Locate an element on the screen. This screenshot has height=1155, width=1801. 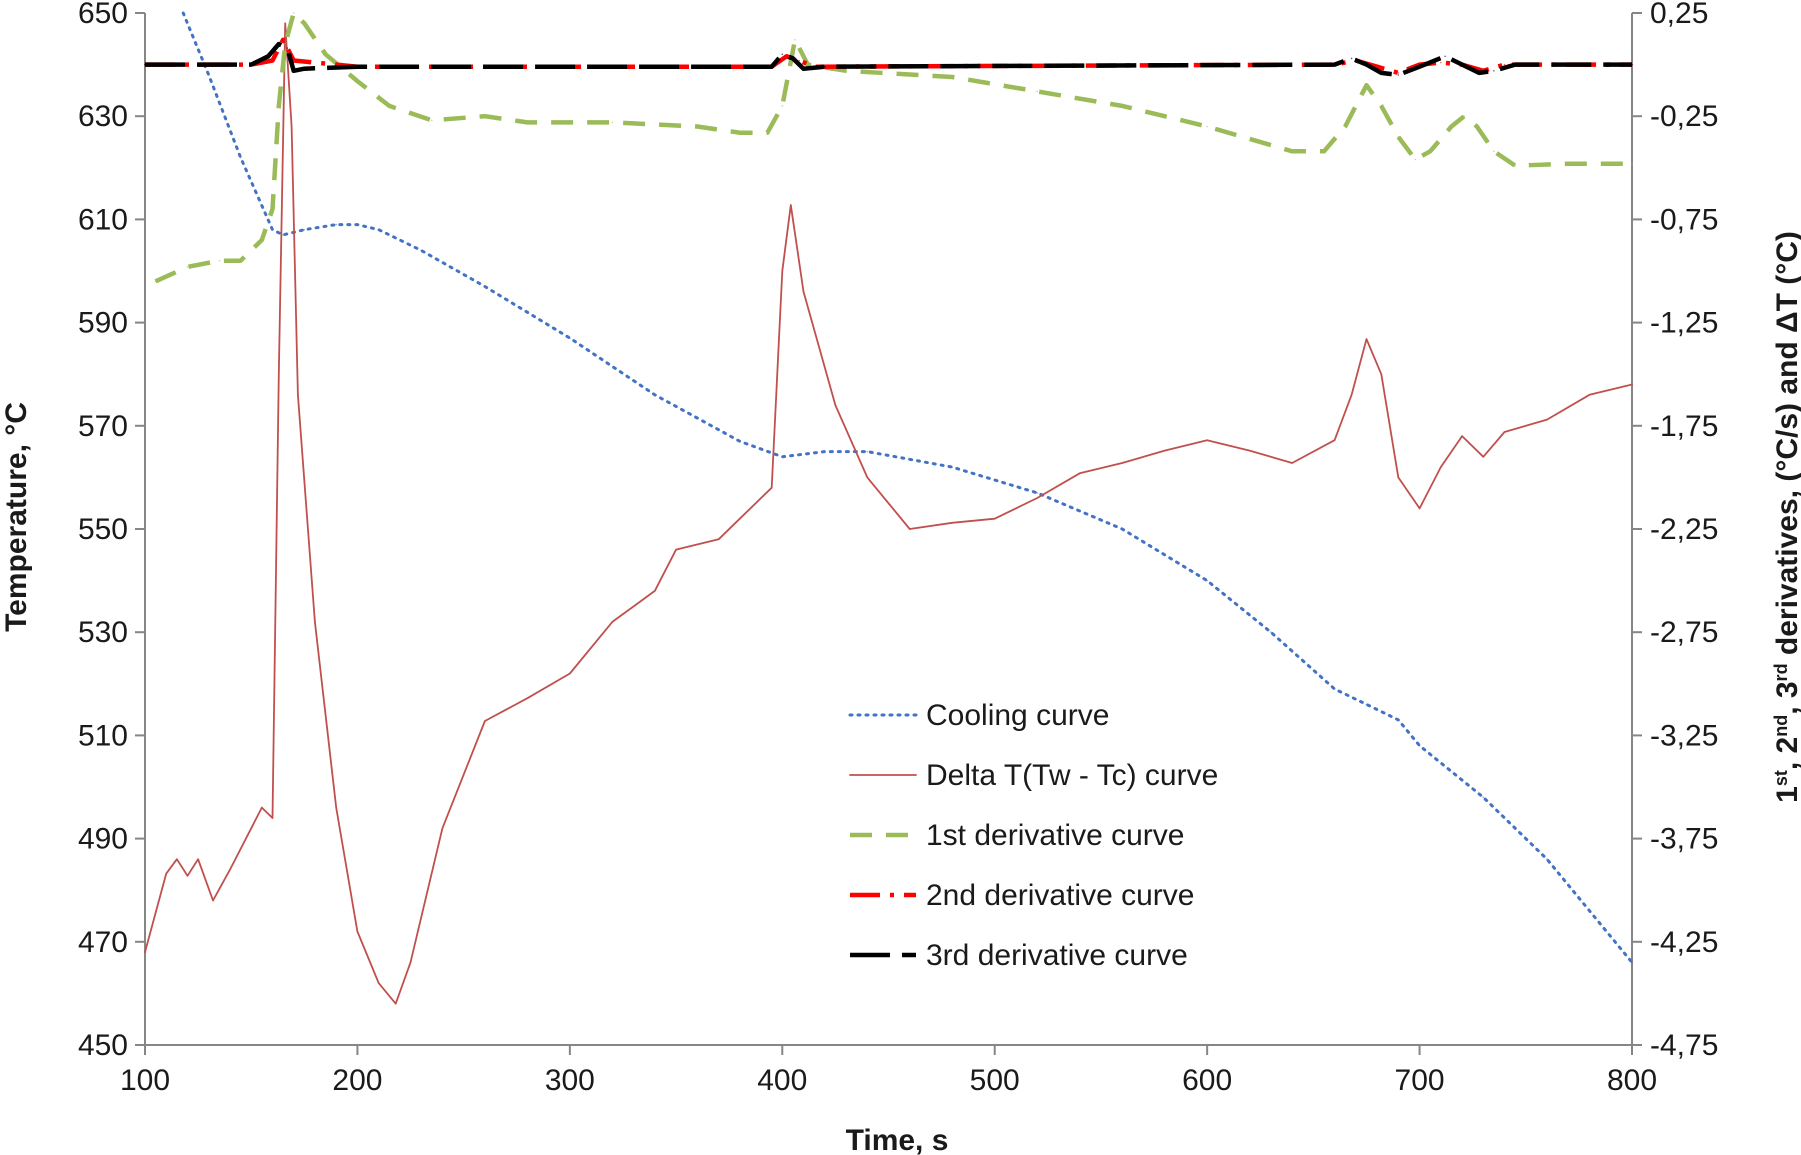
y2-tick-label: -0,25 is located at coordinates (1684, 116).